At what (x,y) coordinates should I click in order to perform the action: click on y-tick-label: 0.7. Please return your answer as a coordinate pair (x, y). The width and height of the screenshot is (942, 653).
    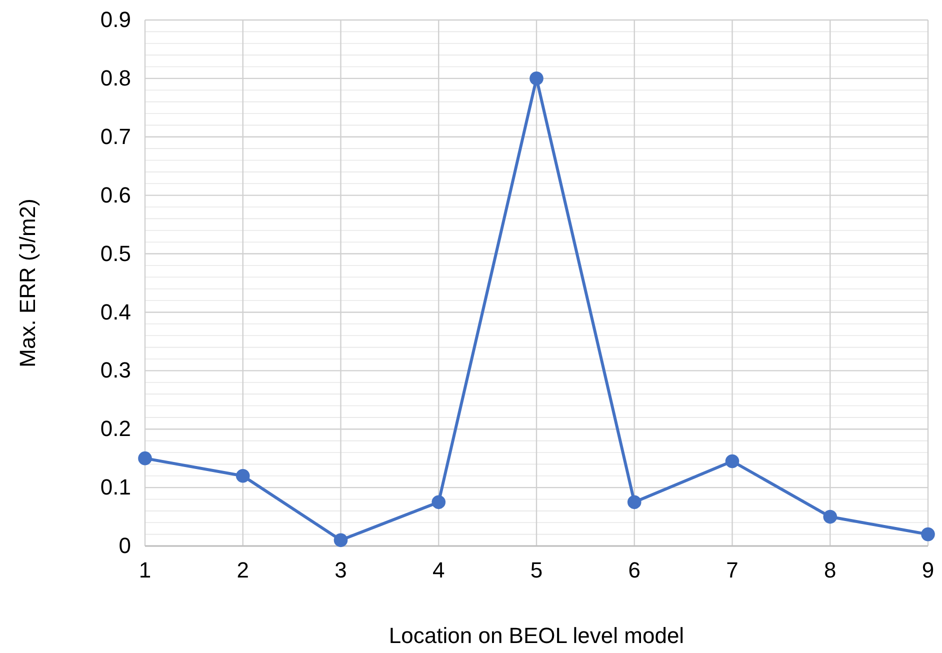
    Looking at the image, I should click on (115, 136).